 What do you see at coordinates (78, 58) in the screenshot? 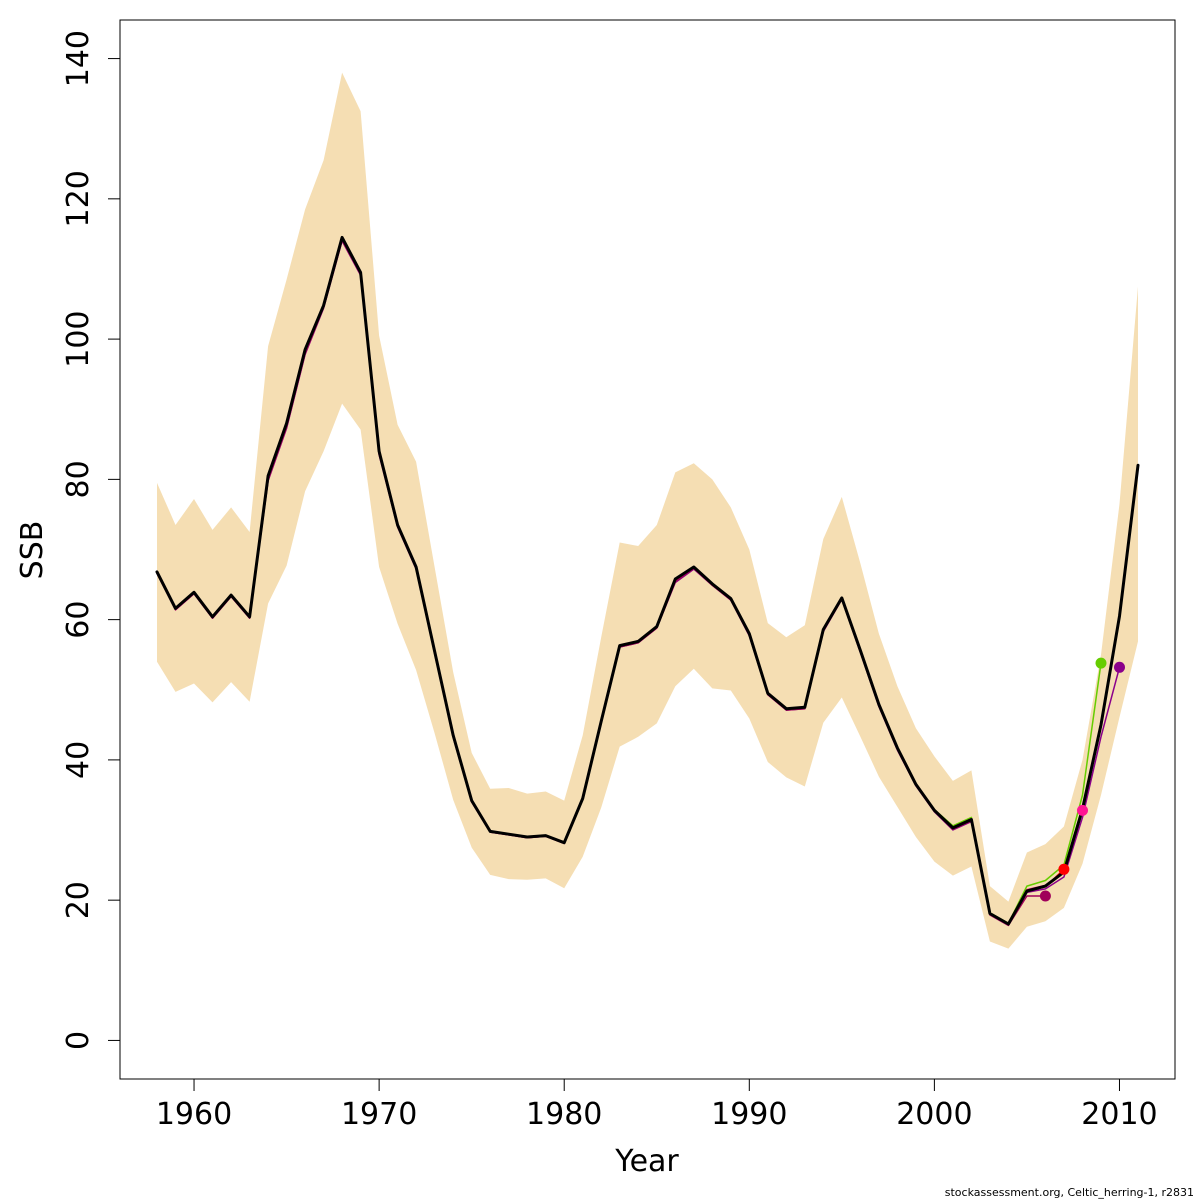
I see `y-tick-label-140: 140` at bounding box center [78, 58].